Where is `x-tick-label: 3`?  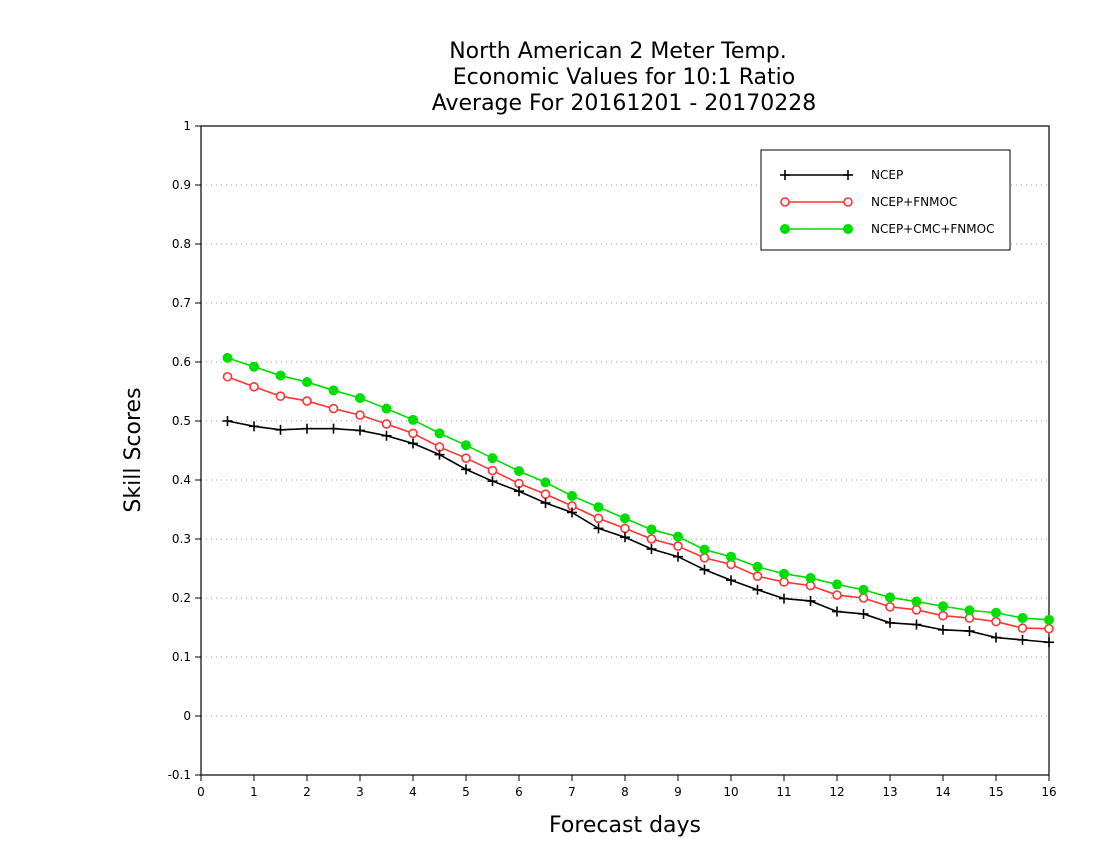 x-tick-label: 3 is located at coordinates (360, 792).